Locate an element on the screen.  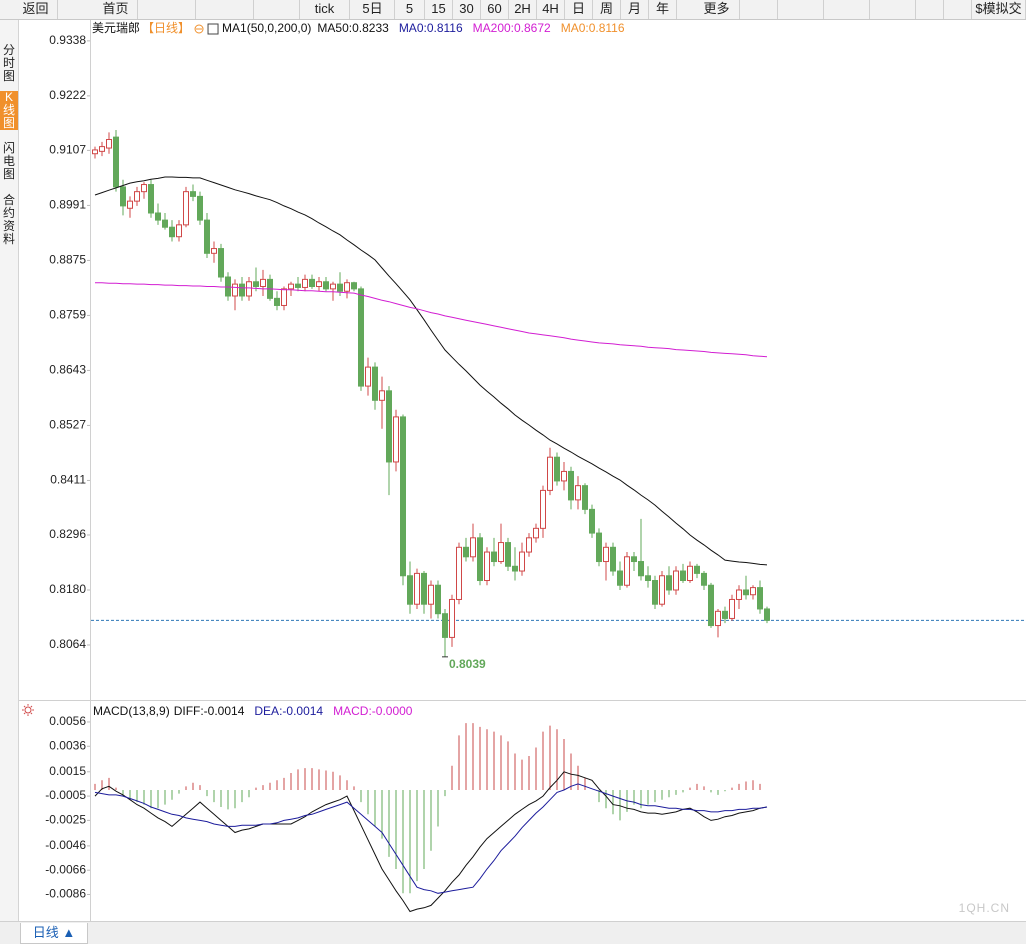
toolbar-button: 年 is located at coordinates (663, 9).